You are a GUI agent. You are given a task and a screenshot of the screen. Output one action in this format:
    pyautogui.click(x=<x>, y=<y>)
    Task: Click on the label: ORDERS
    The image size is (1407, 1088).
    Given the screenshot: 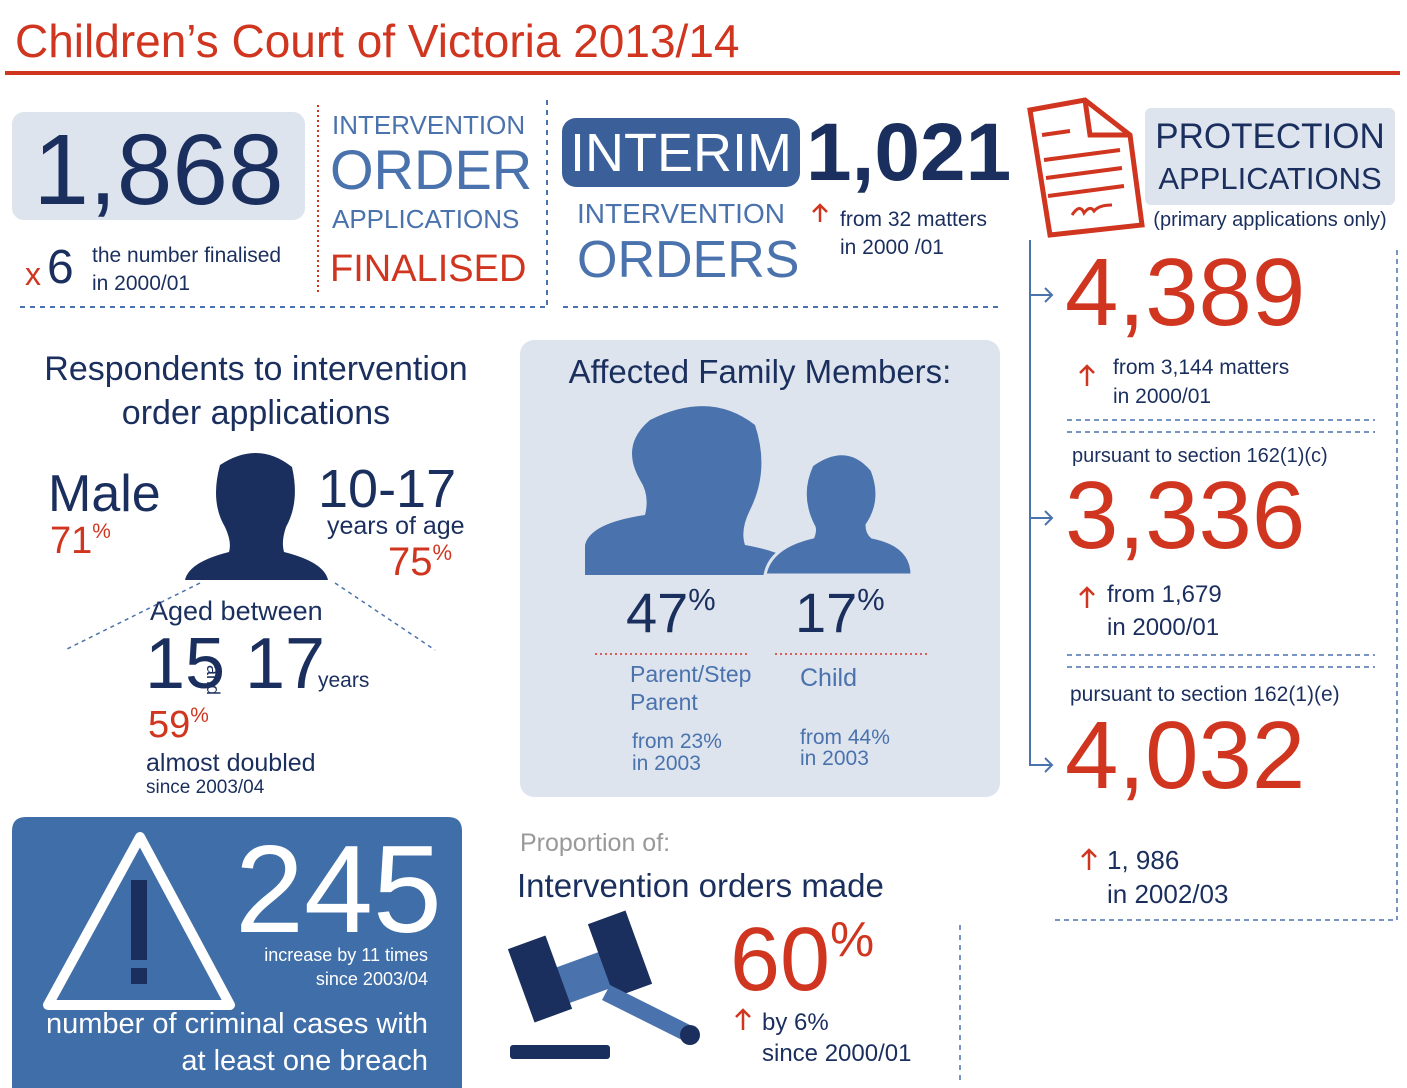 What is the action you would take?
    pyautogui.click(x=688, y=260)
    